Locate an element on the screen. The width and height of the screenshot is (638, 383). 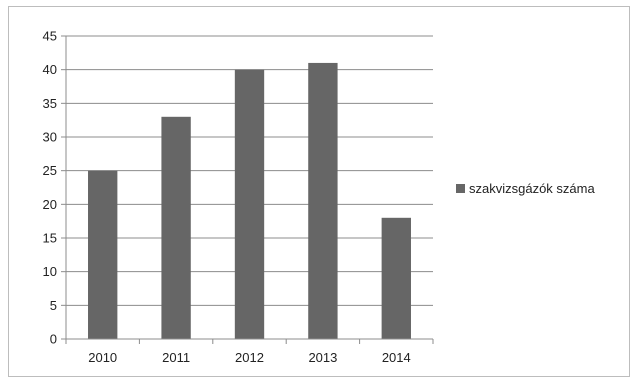
y-tick-labels: 0 5 10 15 20 25 30 35 40 45 is located at coordinates (50, 188).